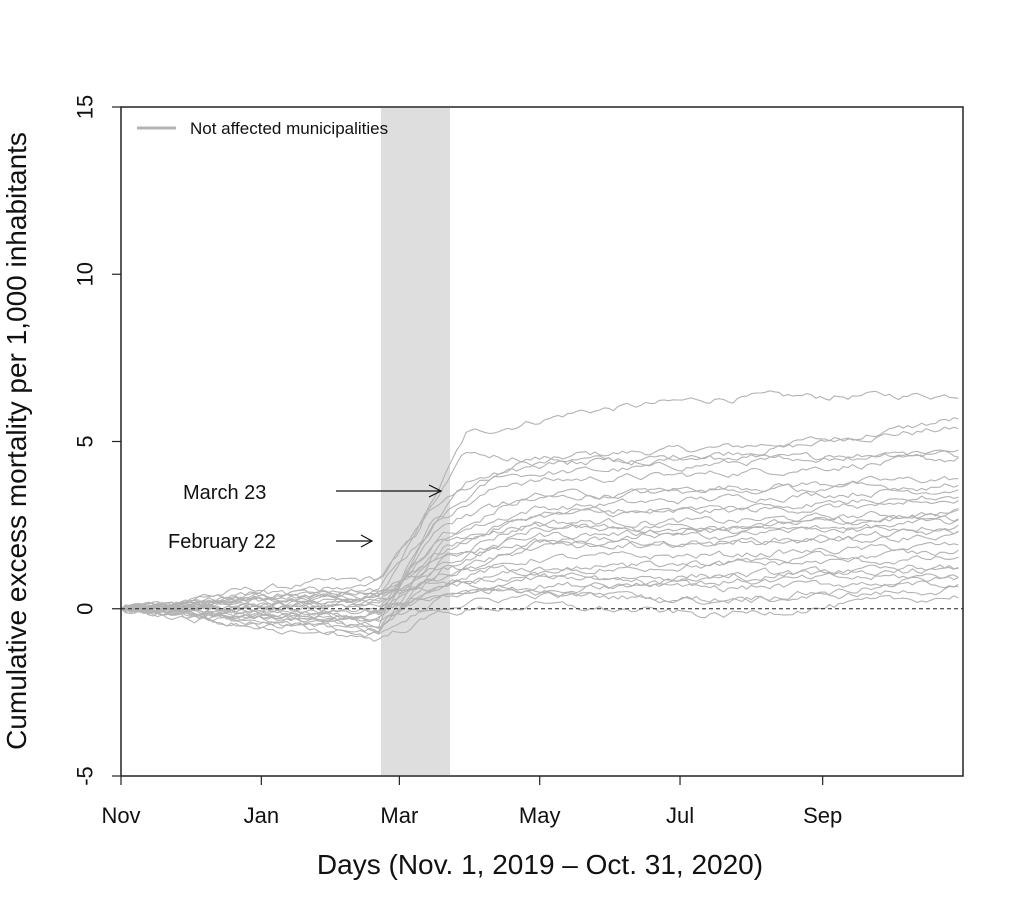 This screenshot has width=1024, height=910. I want to click on y-tick-label: 0, so click(85, 609).